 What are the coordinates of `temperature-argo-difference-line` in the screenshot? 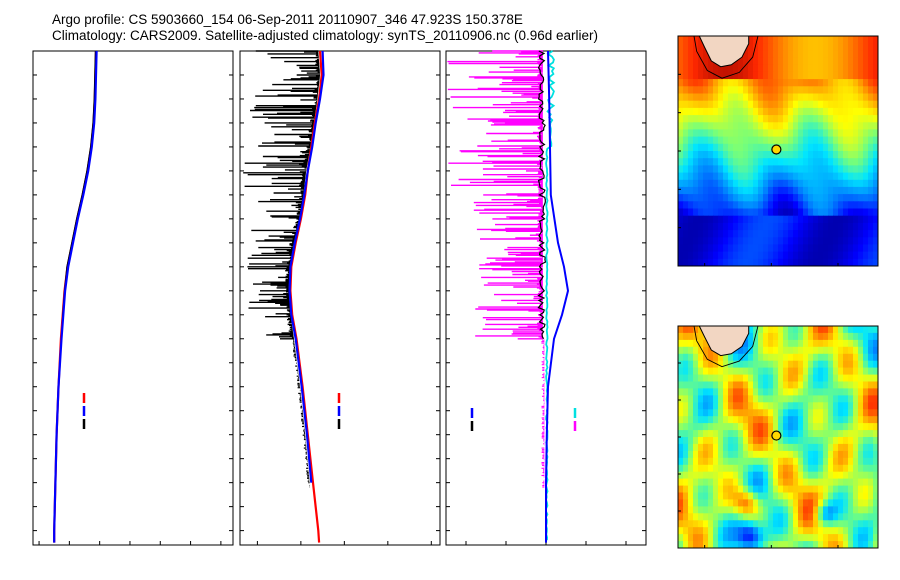 It's located at (542, 195).